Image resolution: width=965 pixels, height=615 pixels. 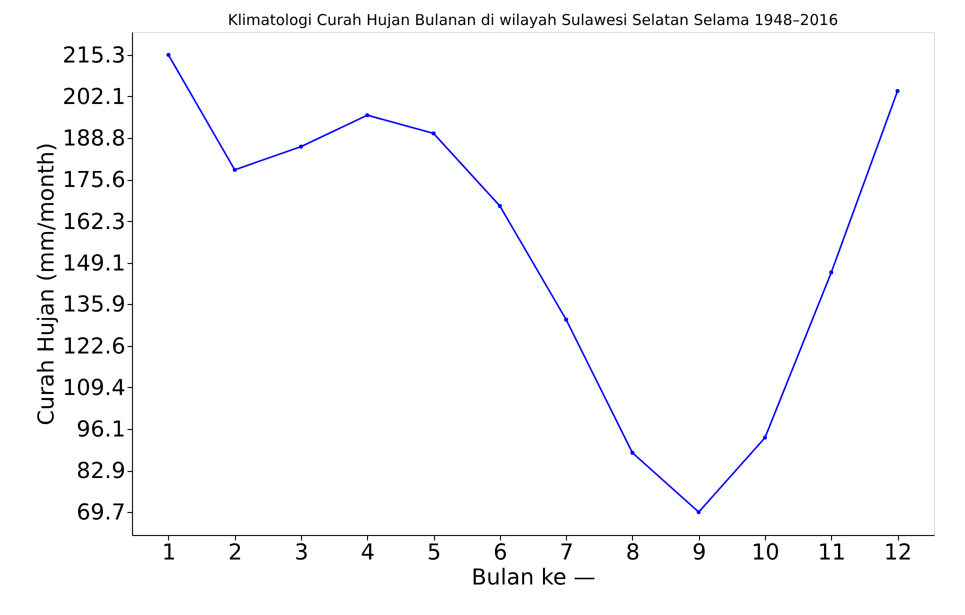 What do you see at coordinates (301, 553) in the screenshot?
I see `x-tick-label: 3` at bounding box center [301, 553].